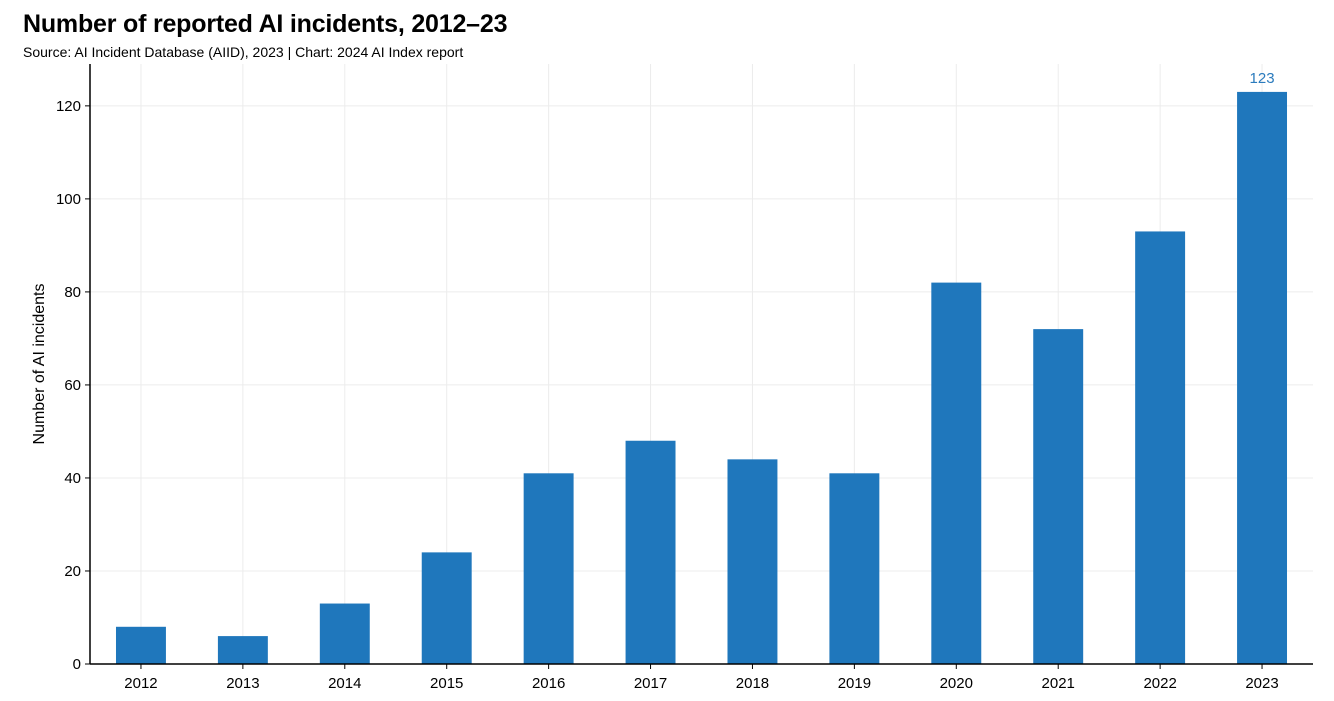 The image size is (1334, 701). Describe the element at coordinates (68, 106) in the screenshot. I see `y-tick-label: 120` at that location.